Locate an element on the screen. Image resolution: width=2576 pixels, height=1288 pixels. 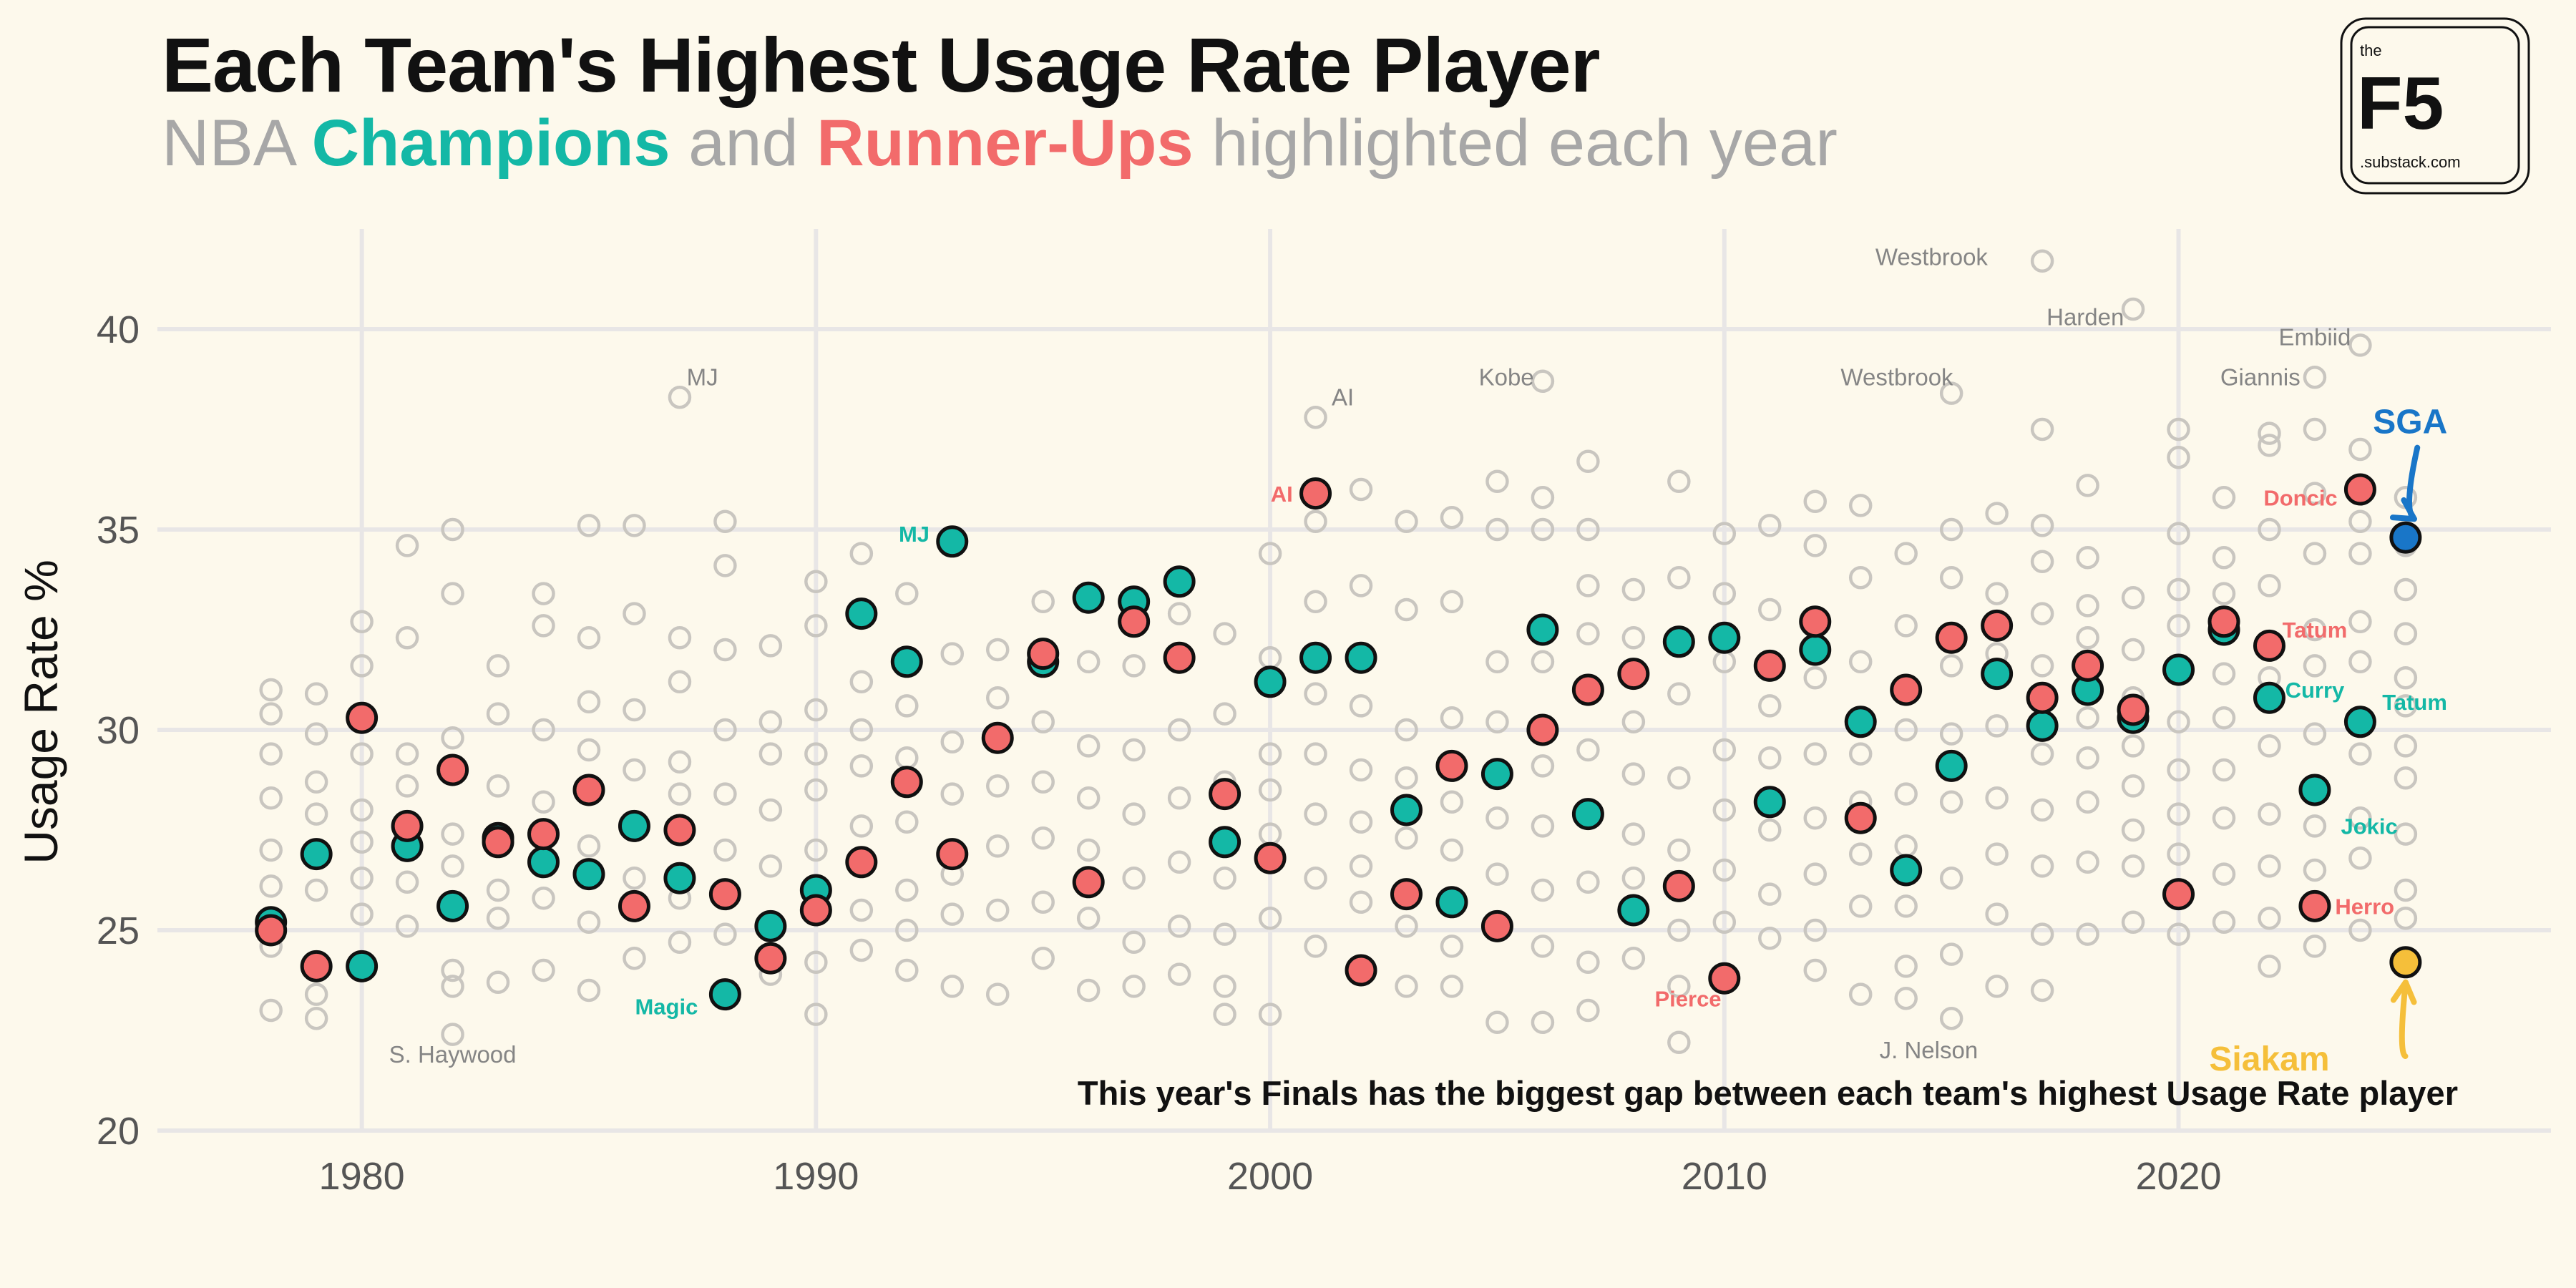
player-label: S. Haywood is located at coordinates (453, 1054).